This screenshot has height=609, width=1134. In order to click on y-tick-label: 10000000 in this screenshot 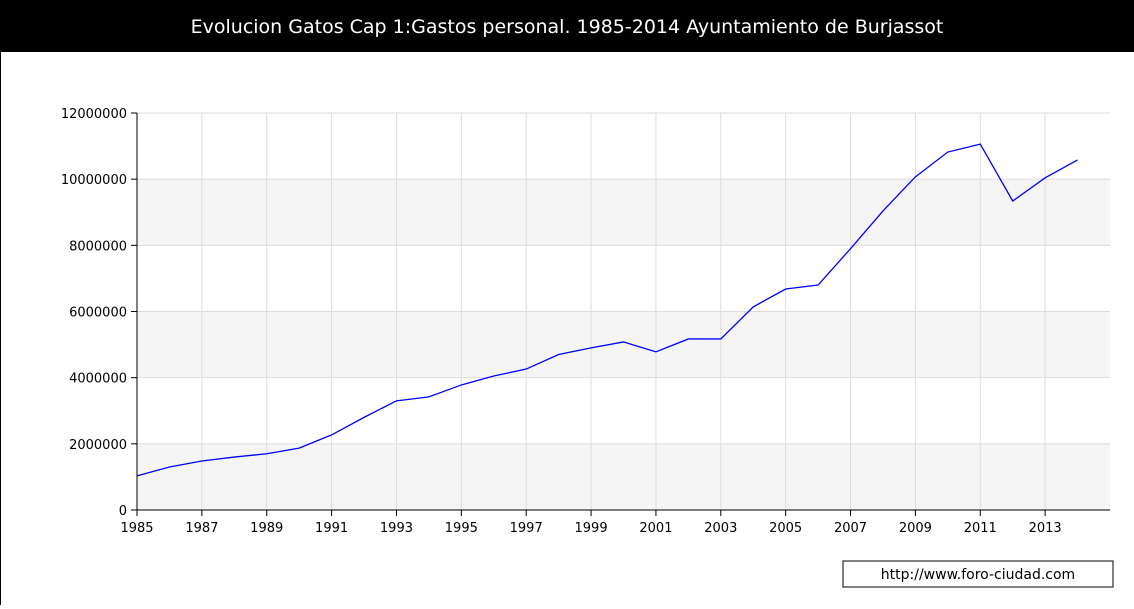, I will do `click(94, 180)`.